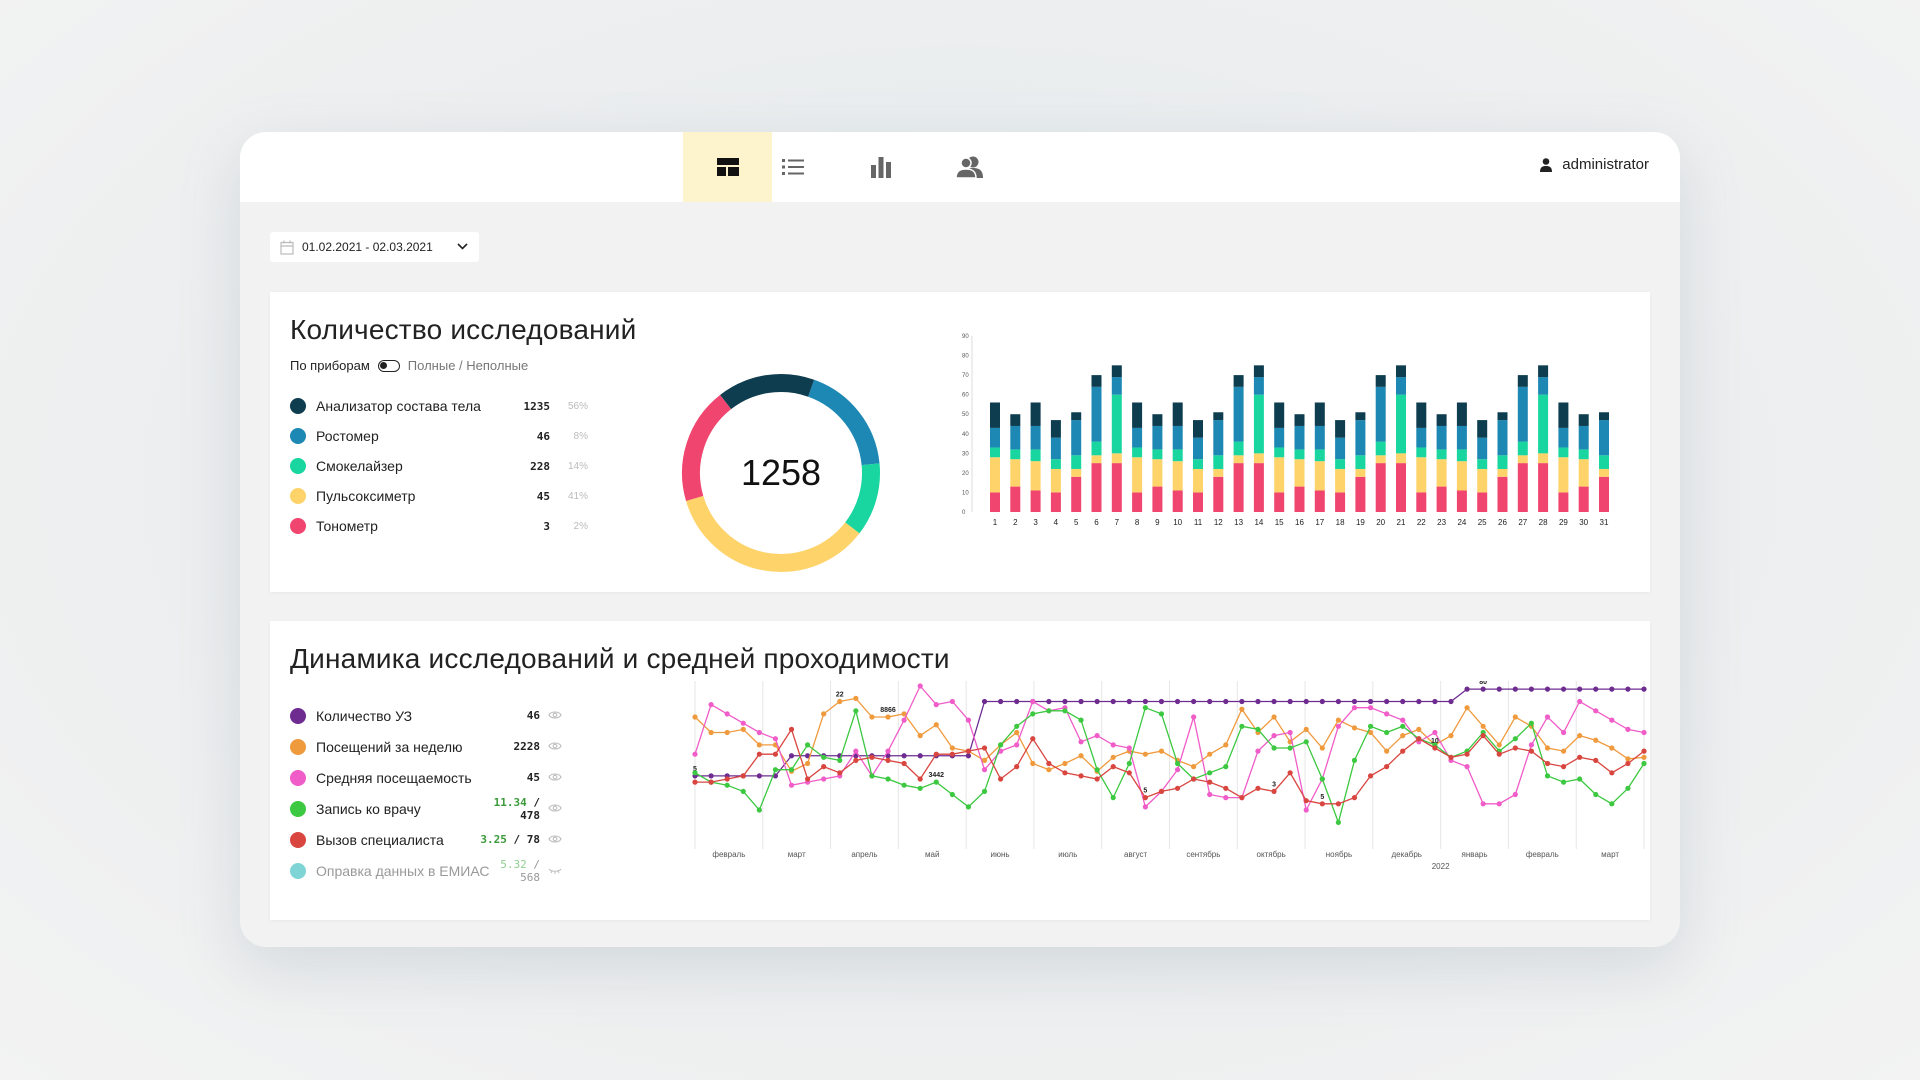  What do you see at coordinates (727, 167) in the screenshot?
I see `tab-dashboard` at bounding box center [727, 167].